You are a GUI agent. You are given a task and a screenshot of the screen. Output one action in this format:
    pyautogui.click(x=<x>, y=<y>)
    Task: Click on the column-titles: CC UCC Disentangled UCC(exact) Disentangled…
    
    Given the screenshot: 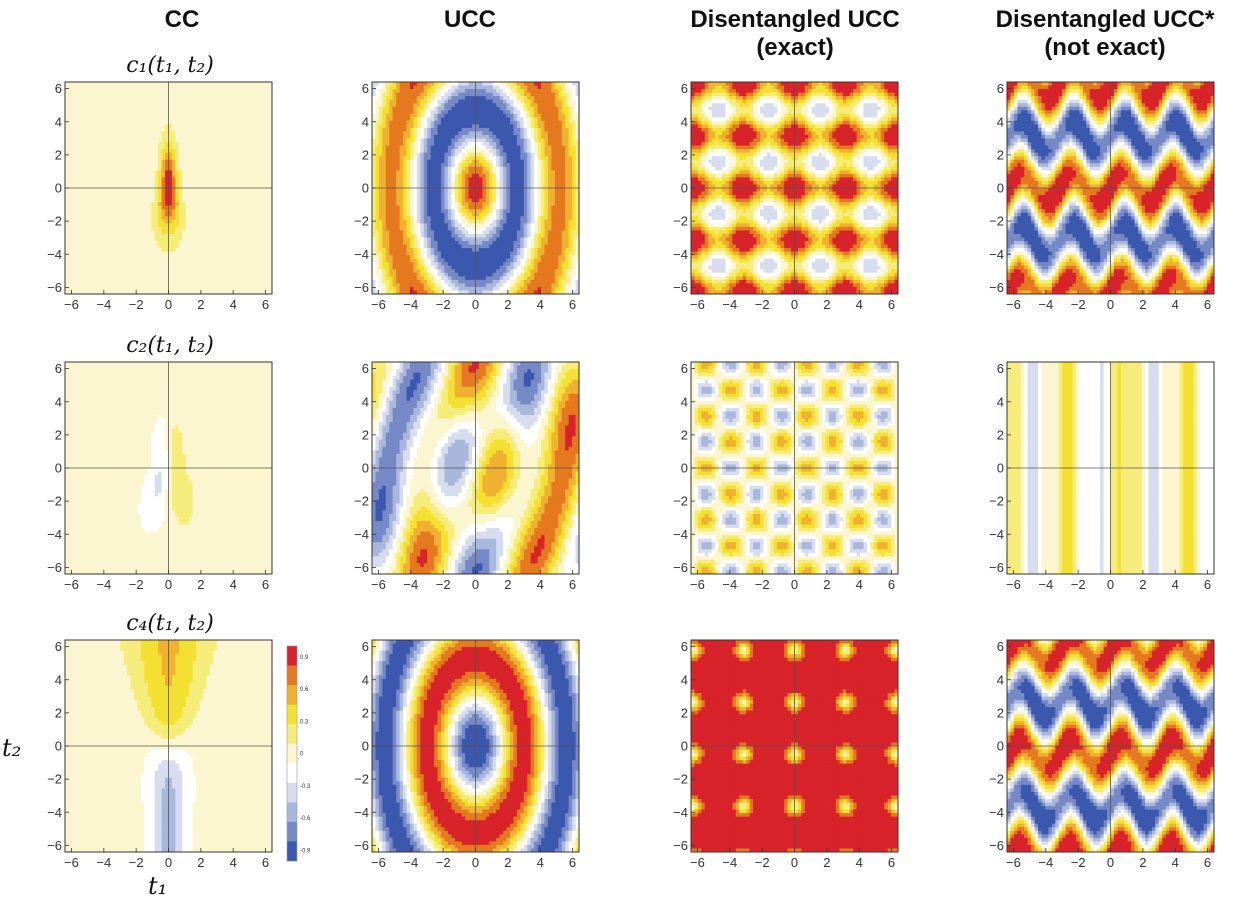 What is the action you would take?
    pyautogui.click(x=690, y=33)
    